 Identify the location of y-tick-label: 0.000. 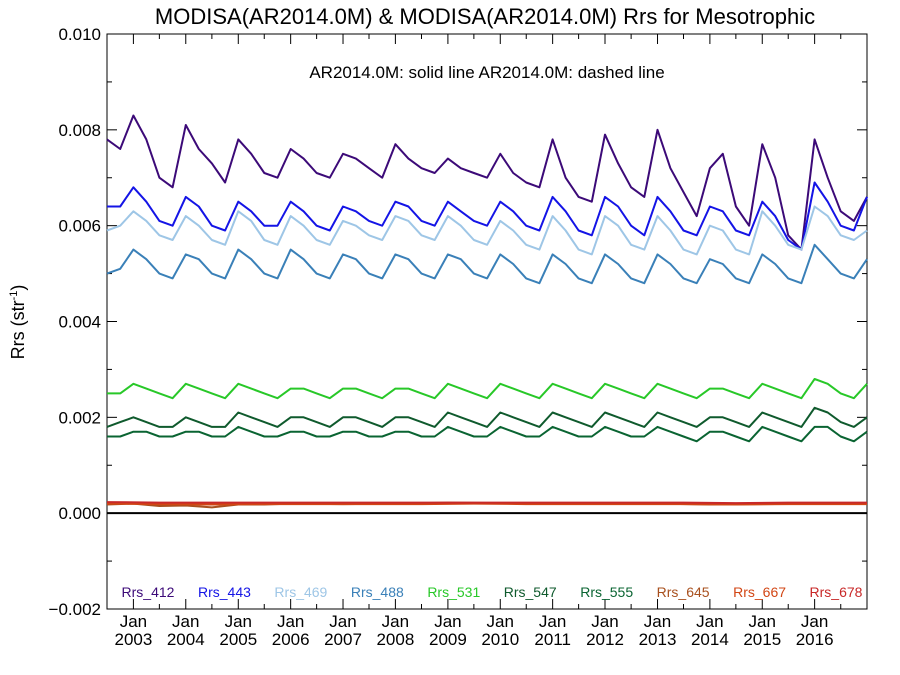
(79, 513).